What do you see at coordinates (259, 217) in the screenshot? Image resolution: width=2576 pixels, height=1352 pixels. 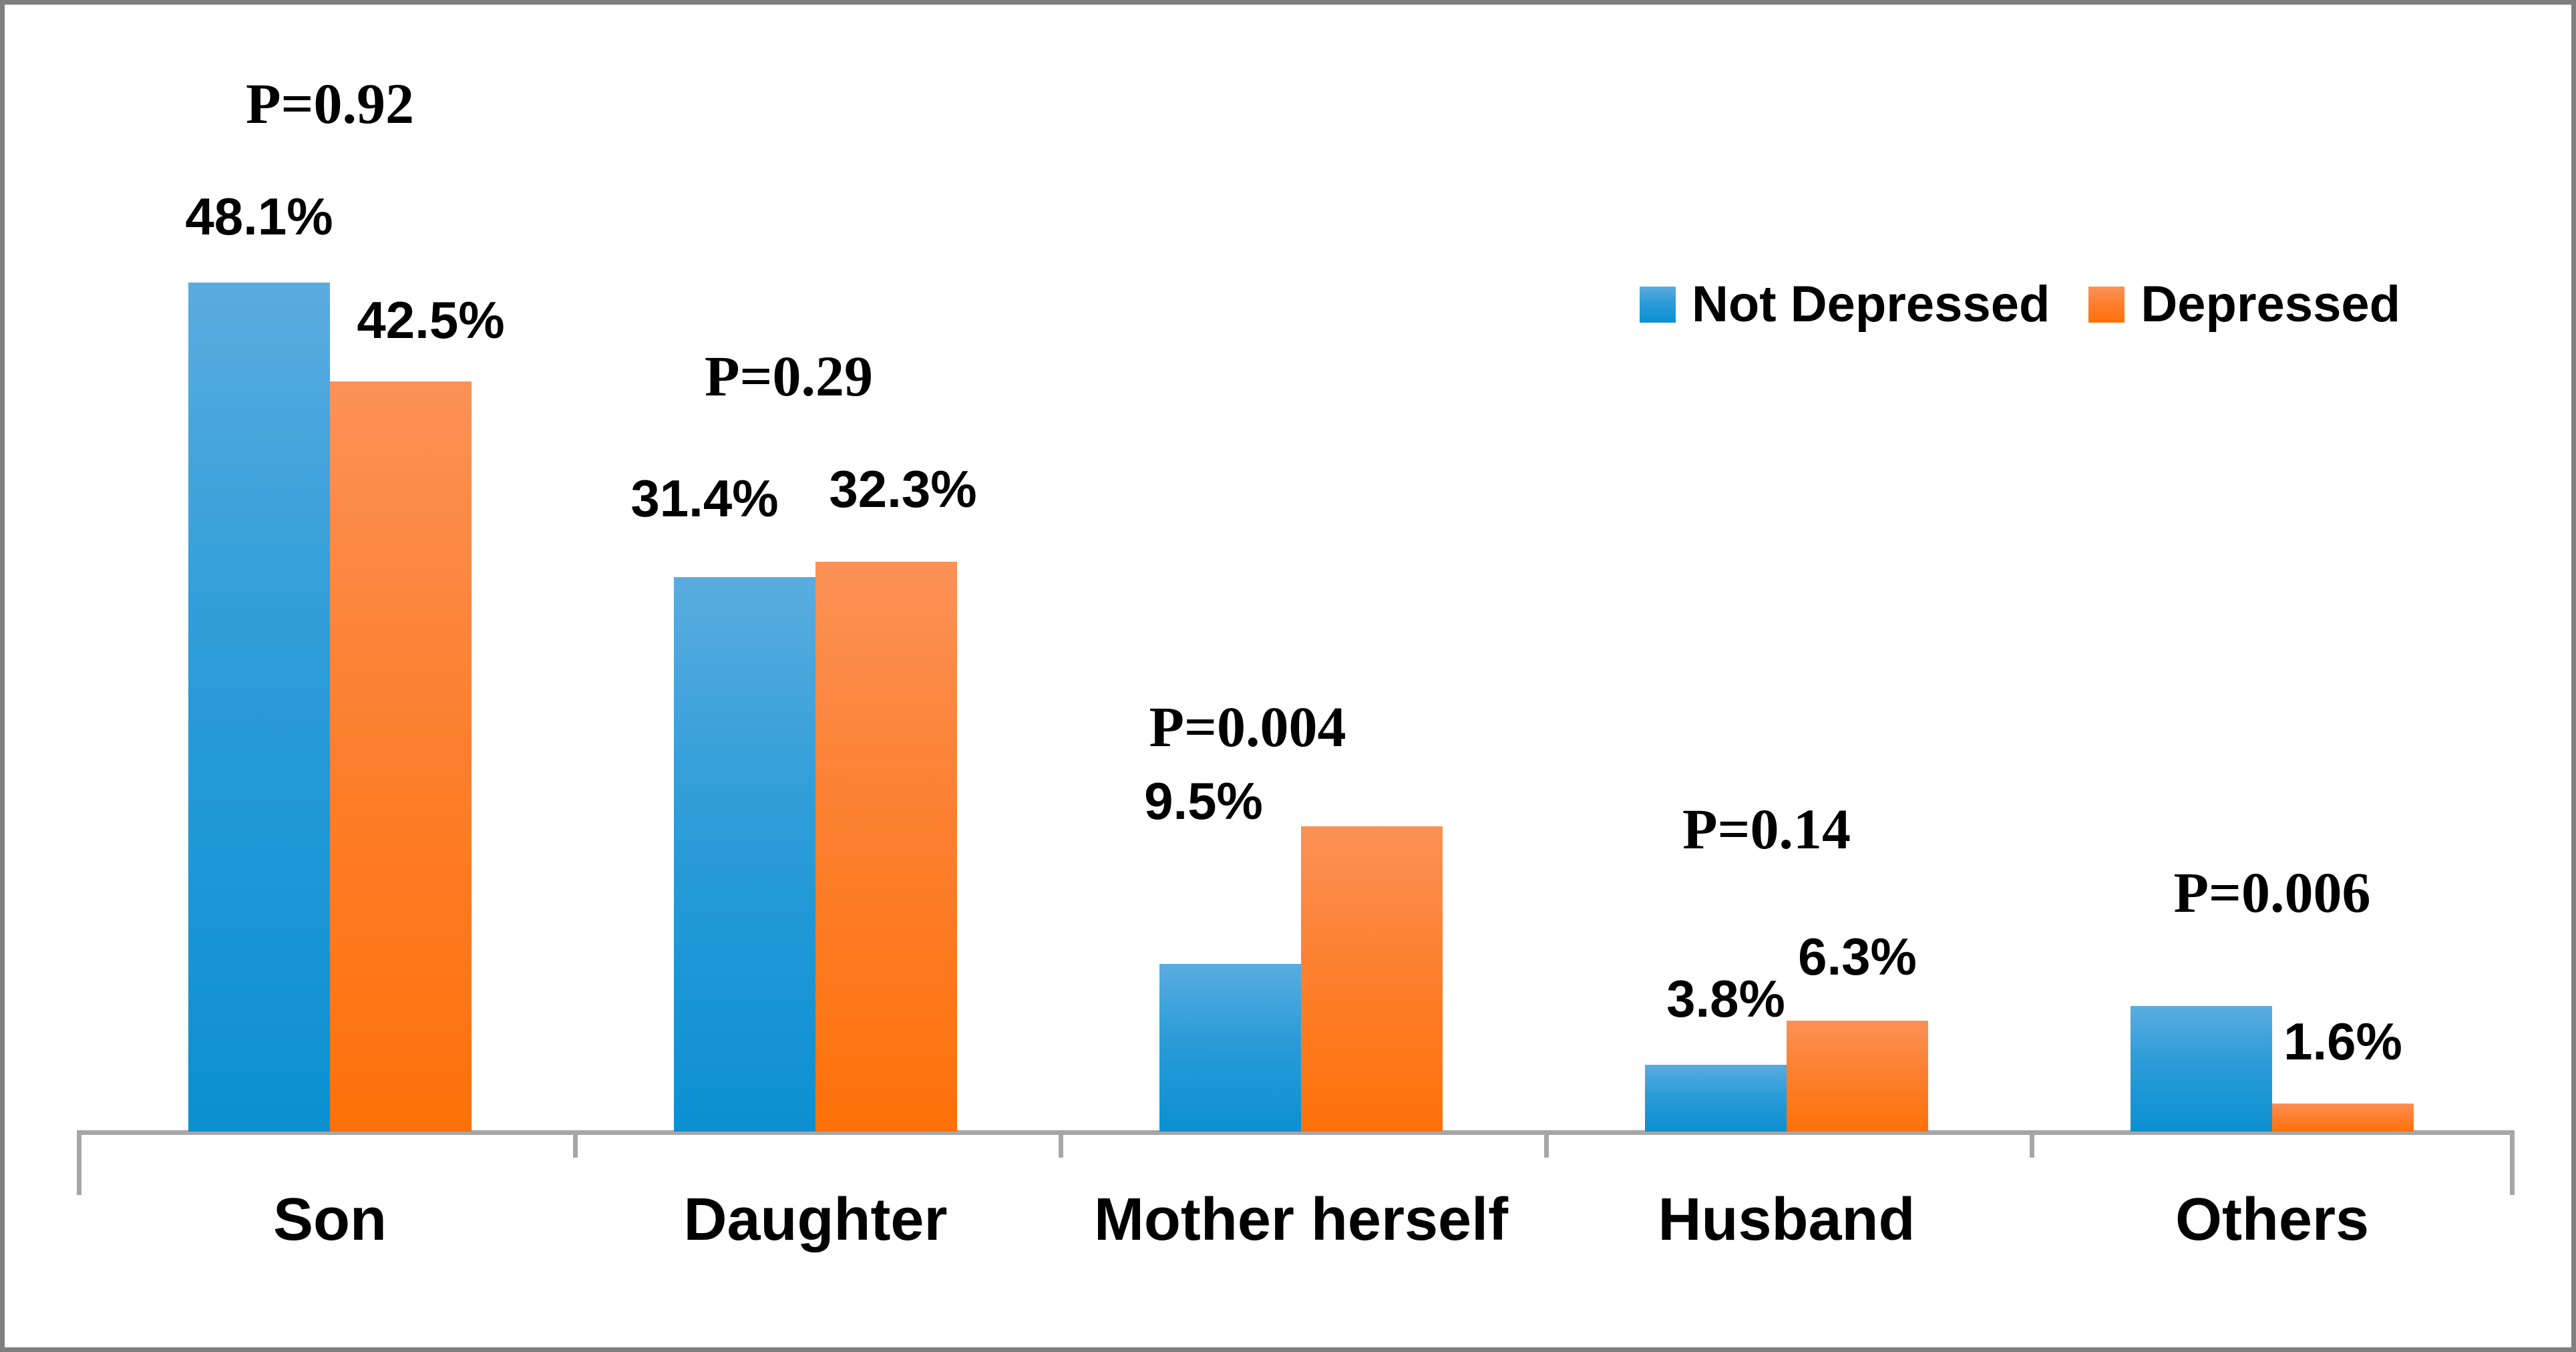 I see `data-label-son-not-depressed: 48.1%` at bounding box center [259, 217].